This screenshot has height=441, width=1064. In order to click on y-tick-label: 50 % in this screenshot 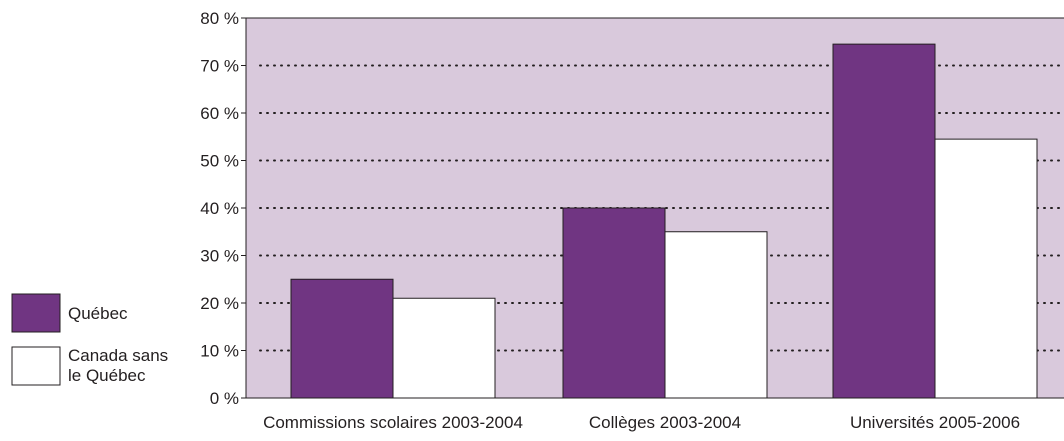, I will do `click(219, 161)`.